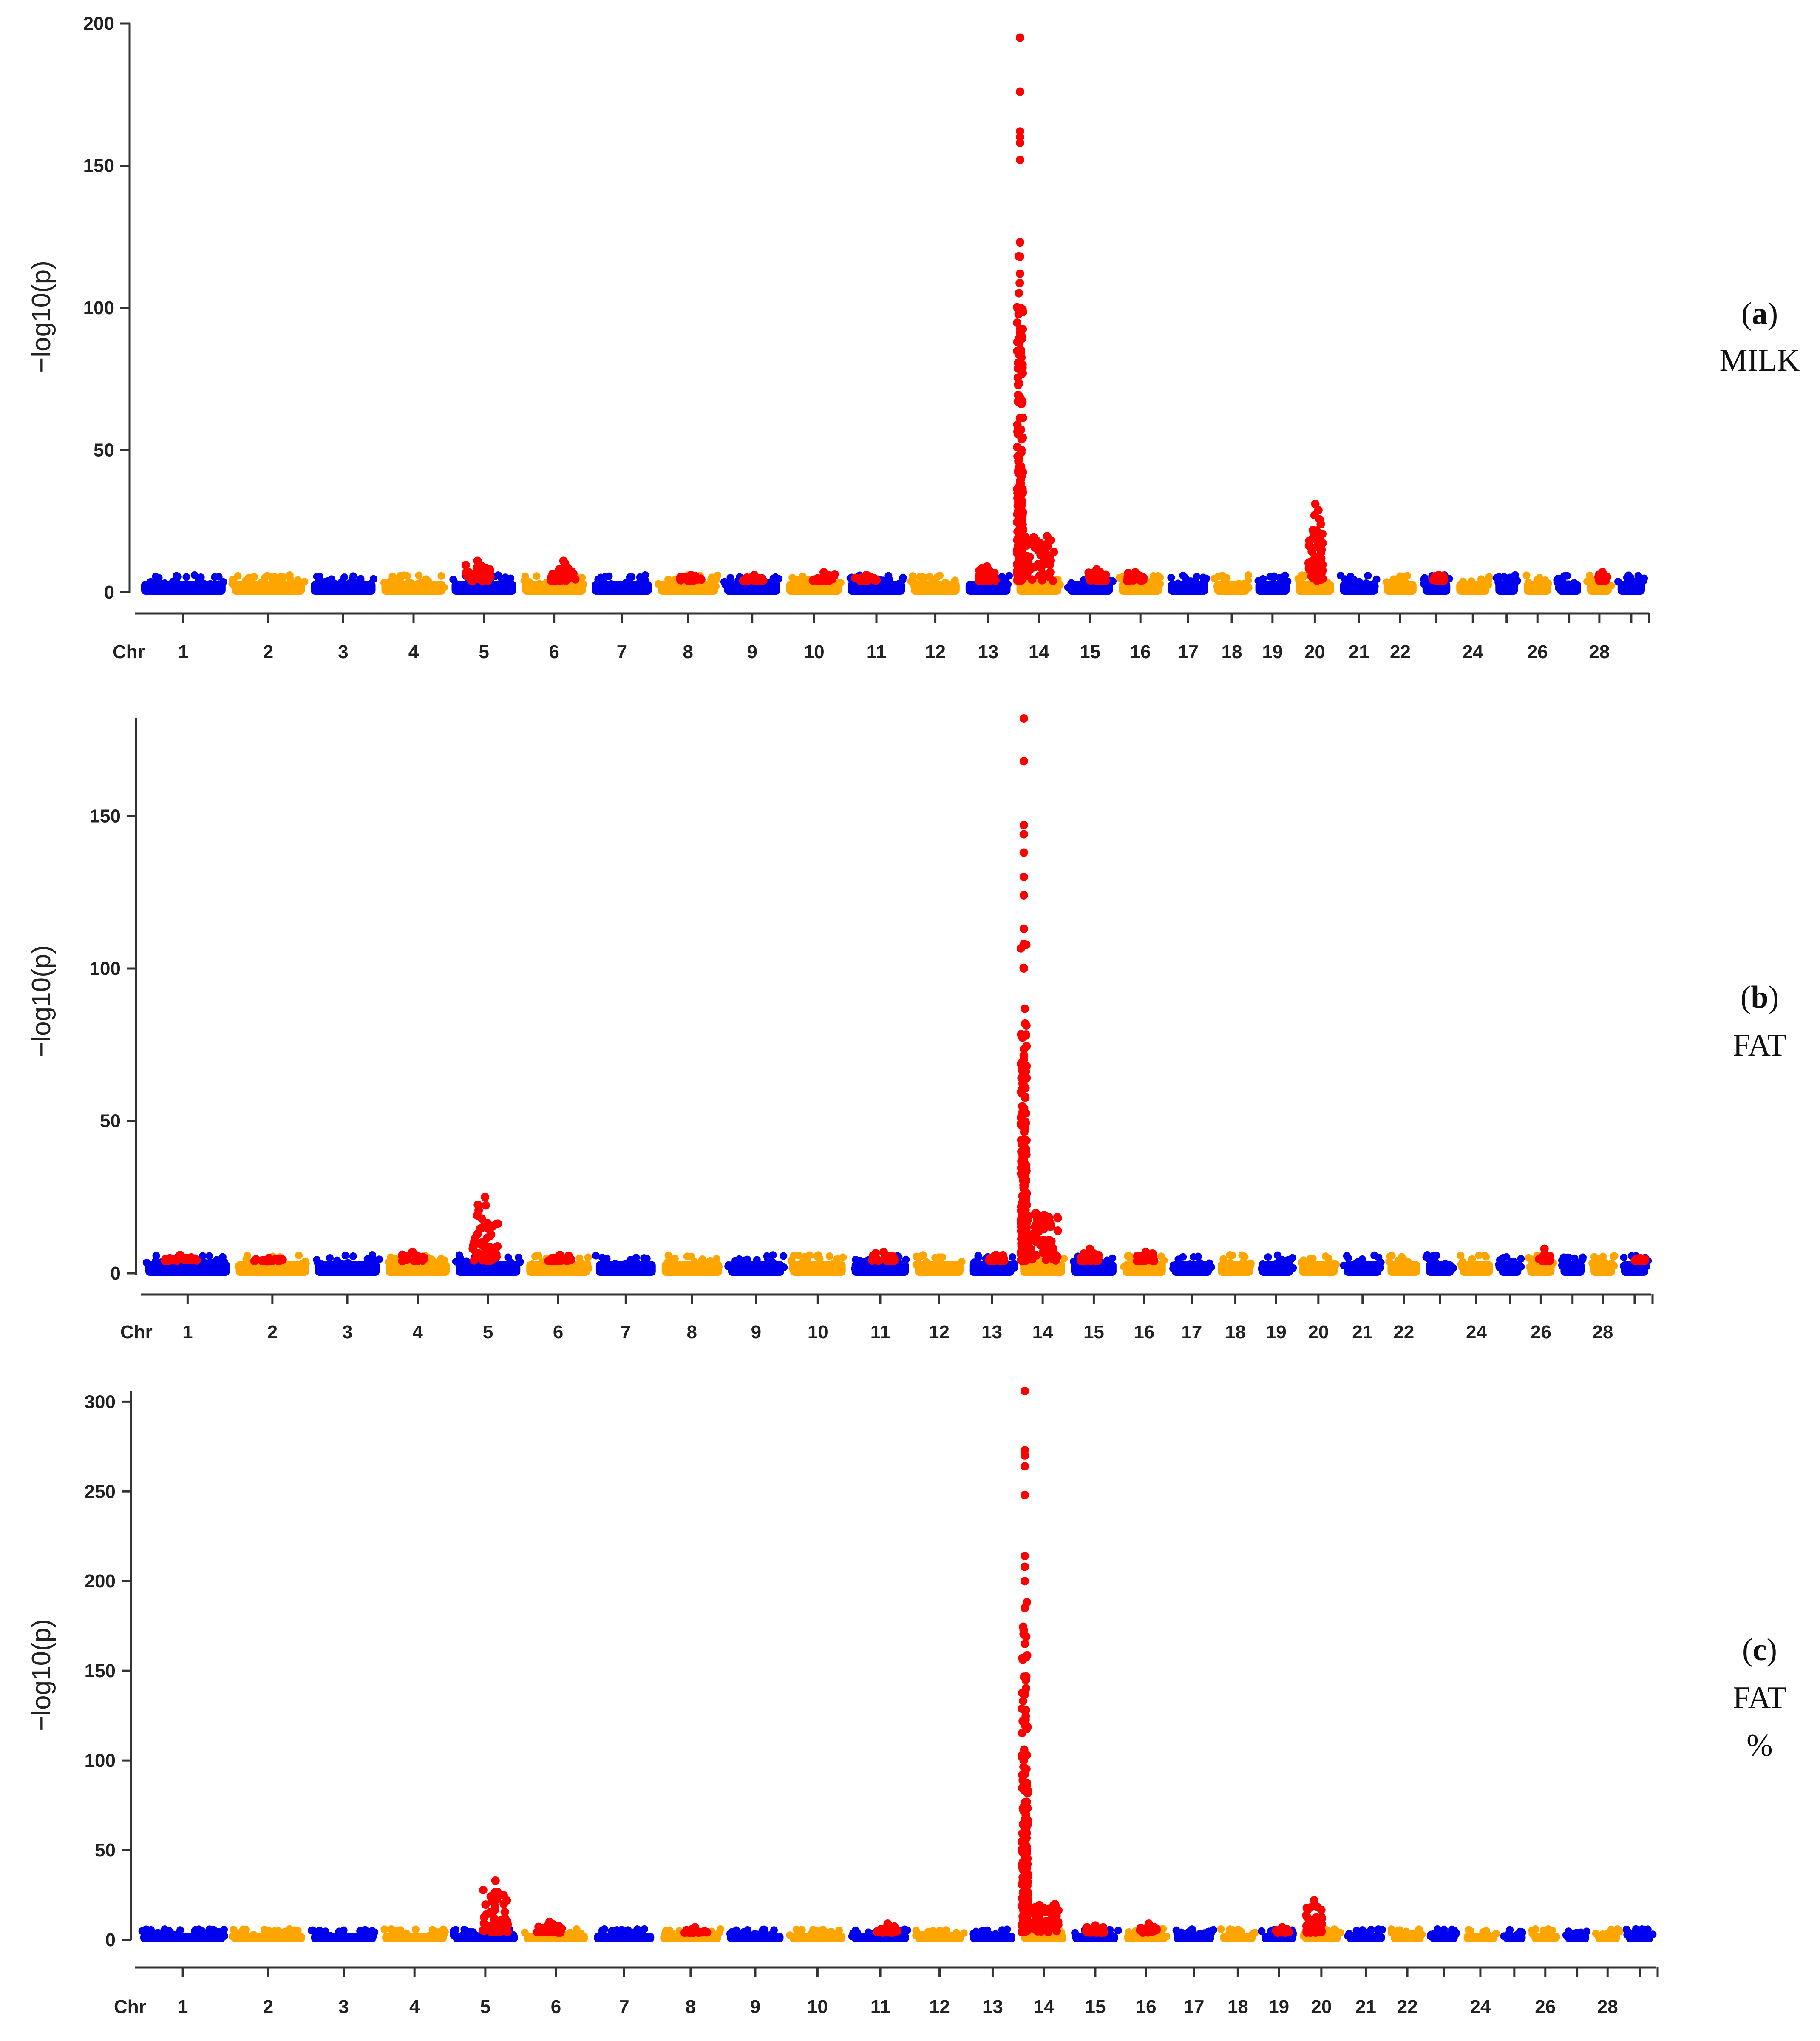 This screenshot has height=2041, width=1820. Describe the element at coordinates (1272, 652) in the screenshot. I see `panel-a-chr-label: 19` at that location.